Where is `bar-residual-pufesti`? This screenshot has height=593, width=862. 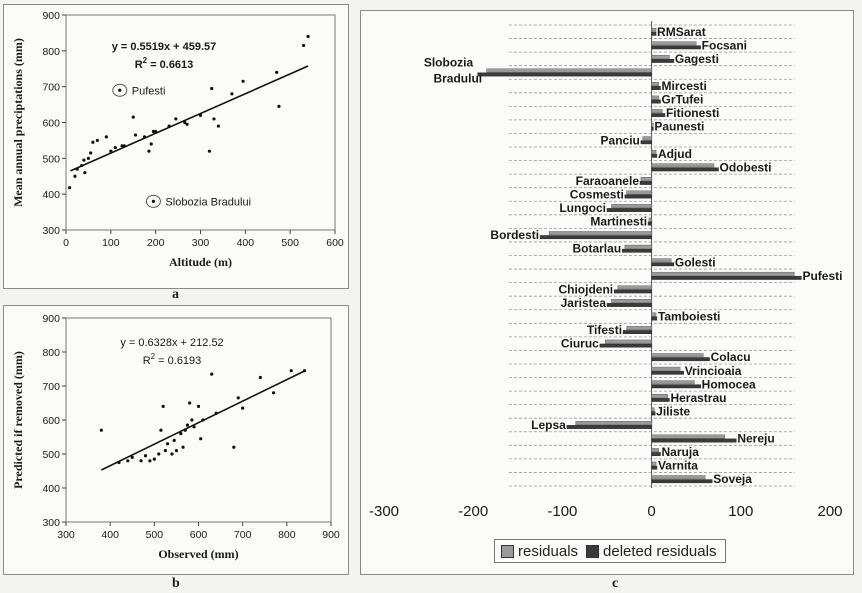 bar-residual-pufesti is located at coordinates (723, 273).